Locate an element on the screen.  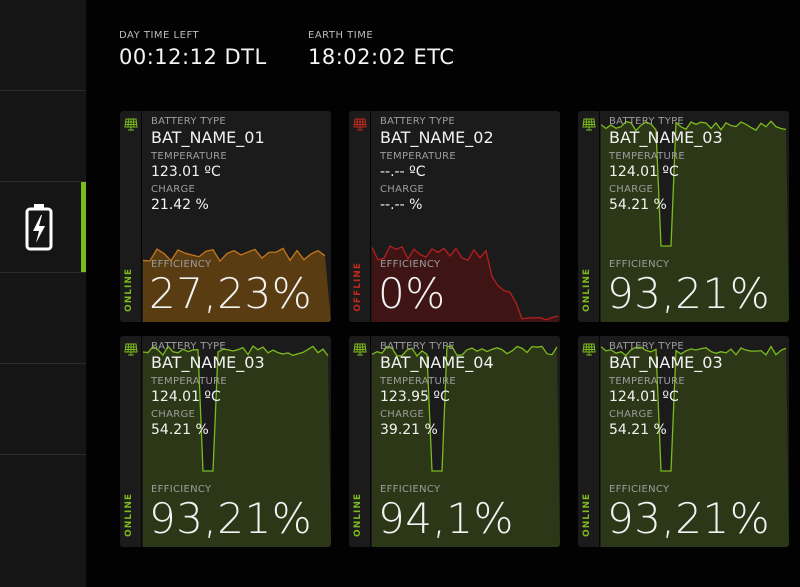
earth-time-label: EARTH TIME is located at coordinates (341, 35).